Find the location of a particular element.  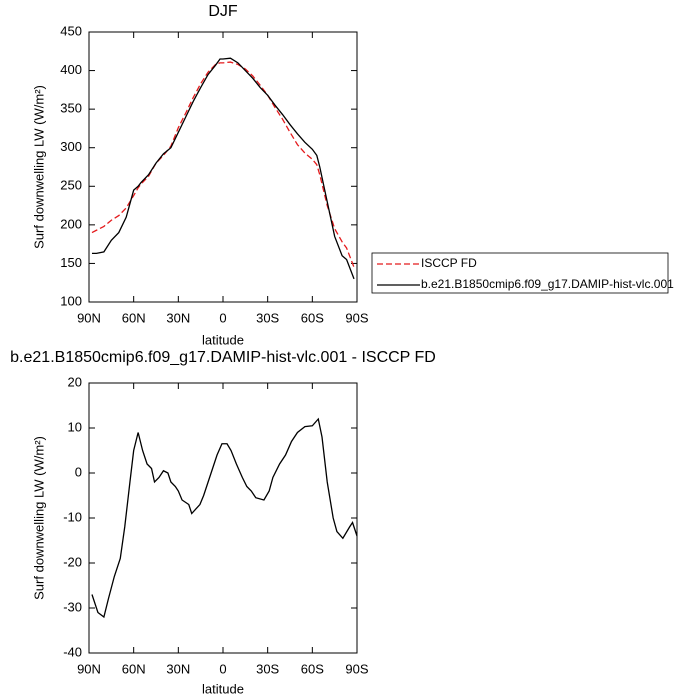

y-tick-label: 250 is located at coordinates (71, 185).